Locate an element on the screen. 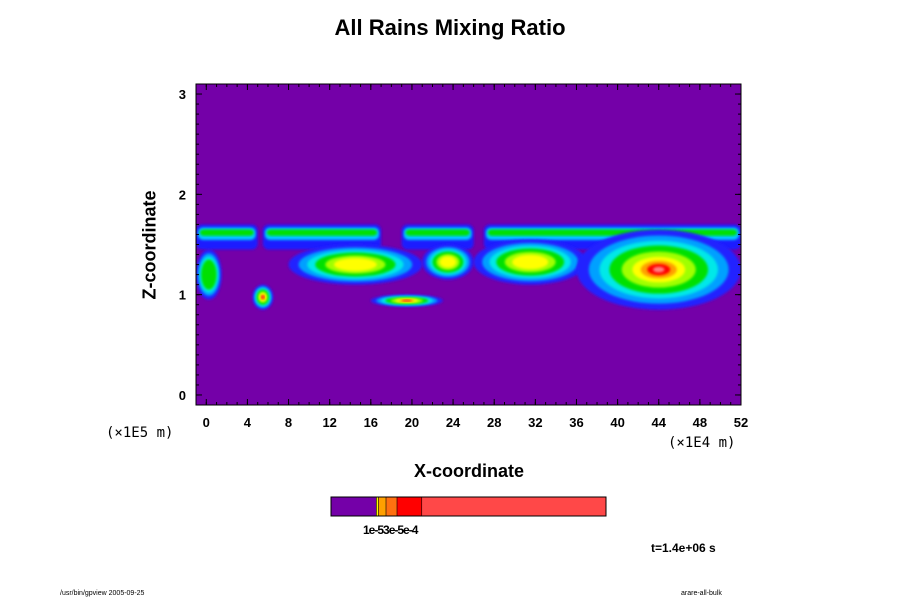 The width and height of the screenshot is (900, 600). y-axis-label: Z-coordinate is located at coordinates (149, 245).